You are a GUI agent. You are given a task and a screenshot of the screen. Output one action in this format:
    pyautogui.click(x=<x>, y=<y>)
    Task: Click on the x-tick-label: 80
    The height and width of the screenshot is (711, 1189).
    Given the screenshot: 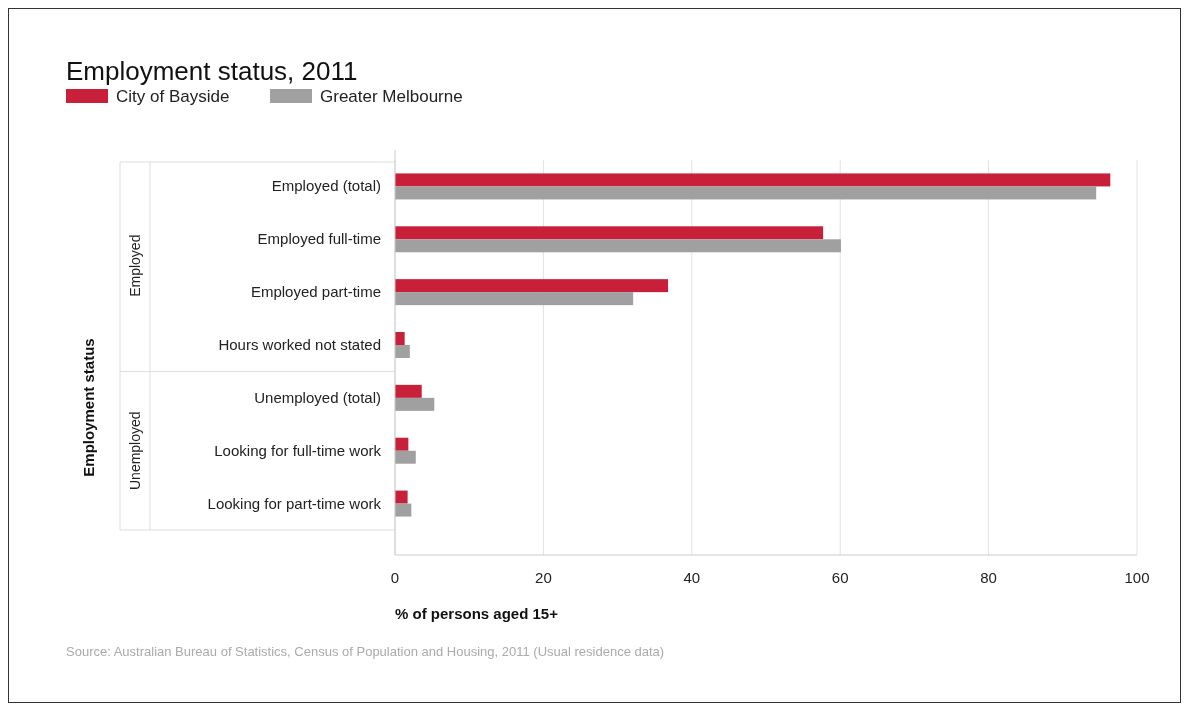 What is the action you would take?
    pyautogui.click(x=988, y=577)
    